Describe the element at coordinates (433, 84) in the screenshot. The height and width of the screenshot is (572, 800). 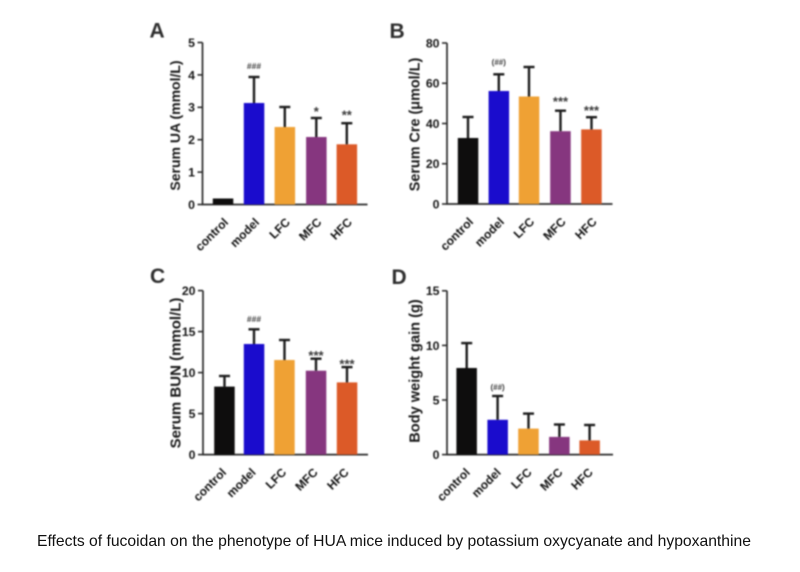
I see `svg-text: 60` at that location.